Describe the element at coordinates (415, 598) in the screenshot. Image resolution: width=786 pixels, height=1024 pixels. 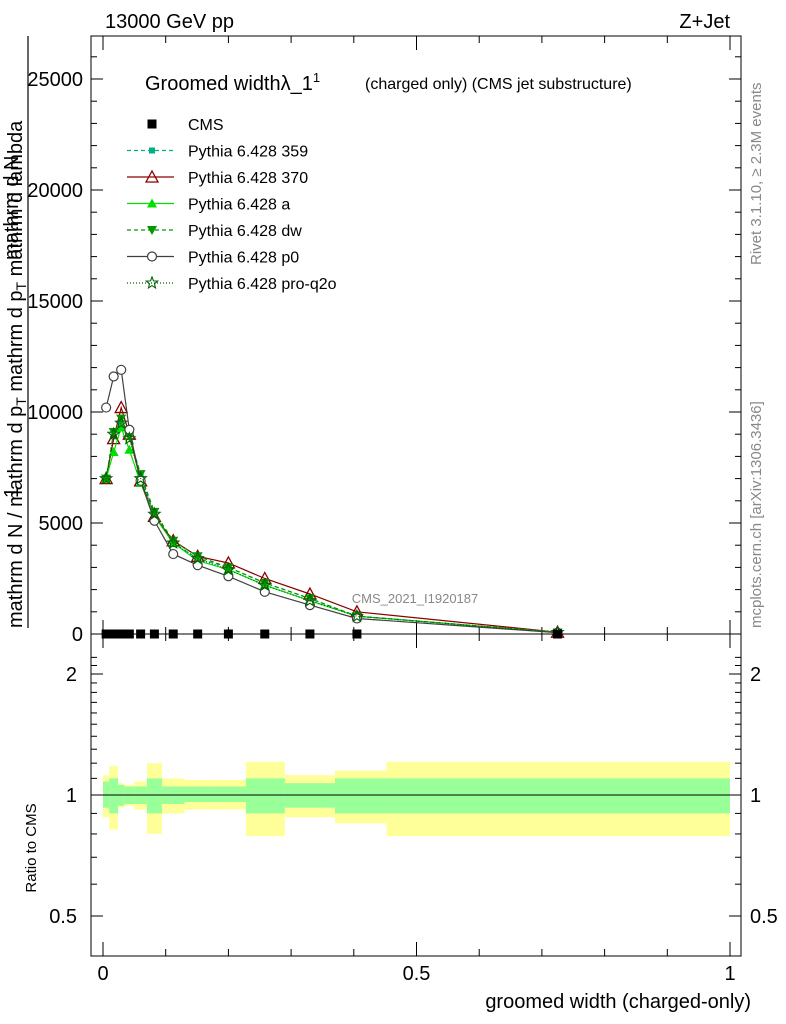
I see `analysis-label: CMS_2021_I1920187` at that location.